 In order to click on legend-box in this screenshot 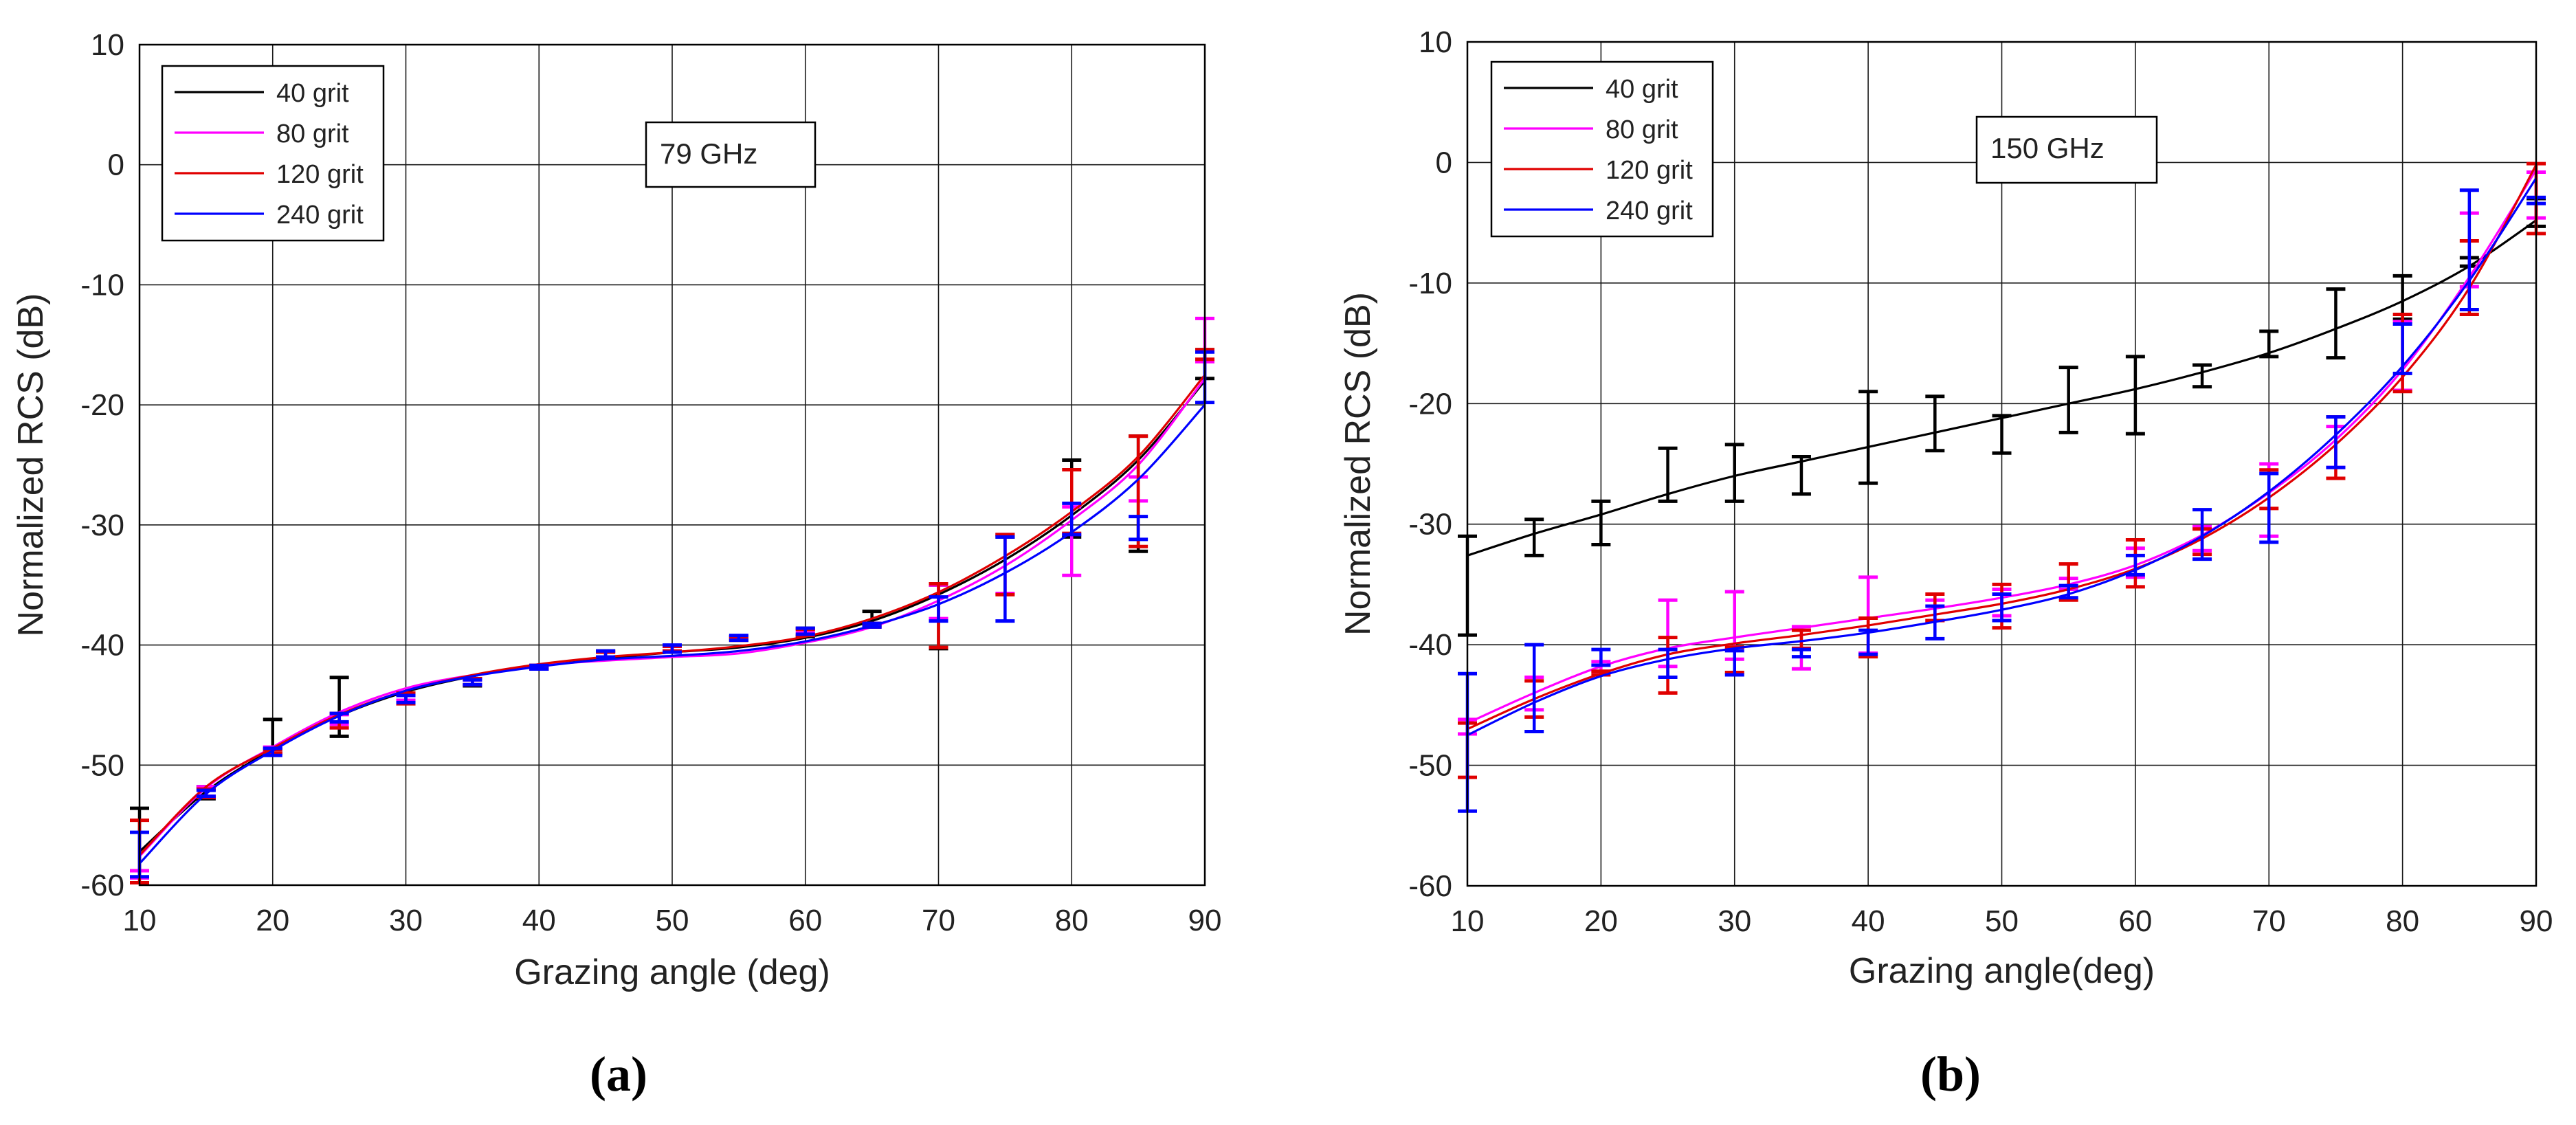, I will do `click(1602, 149)`.